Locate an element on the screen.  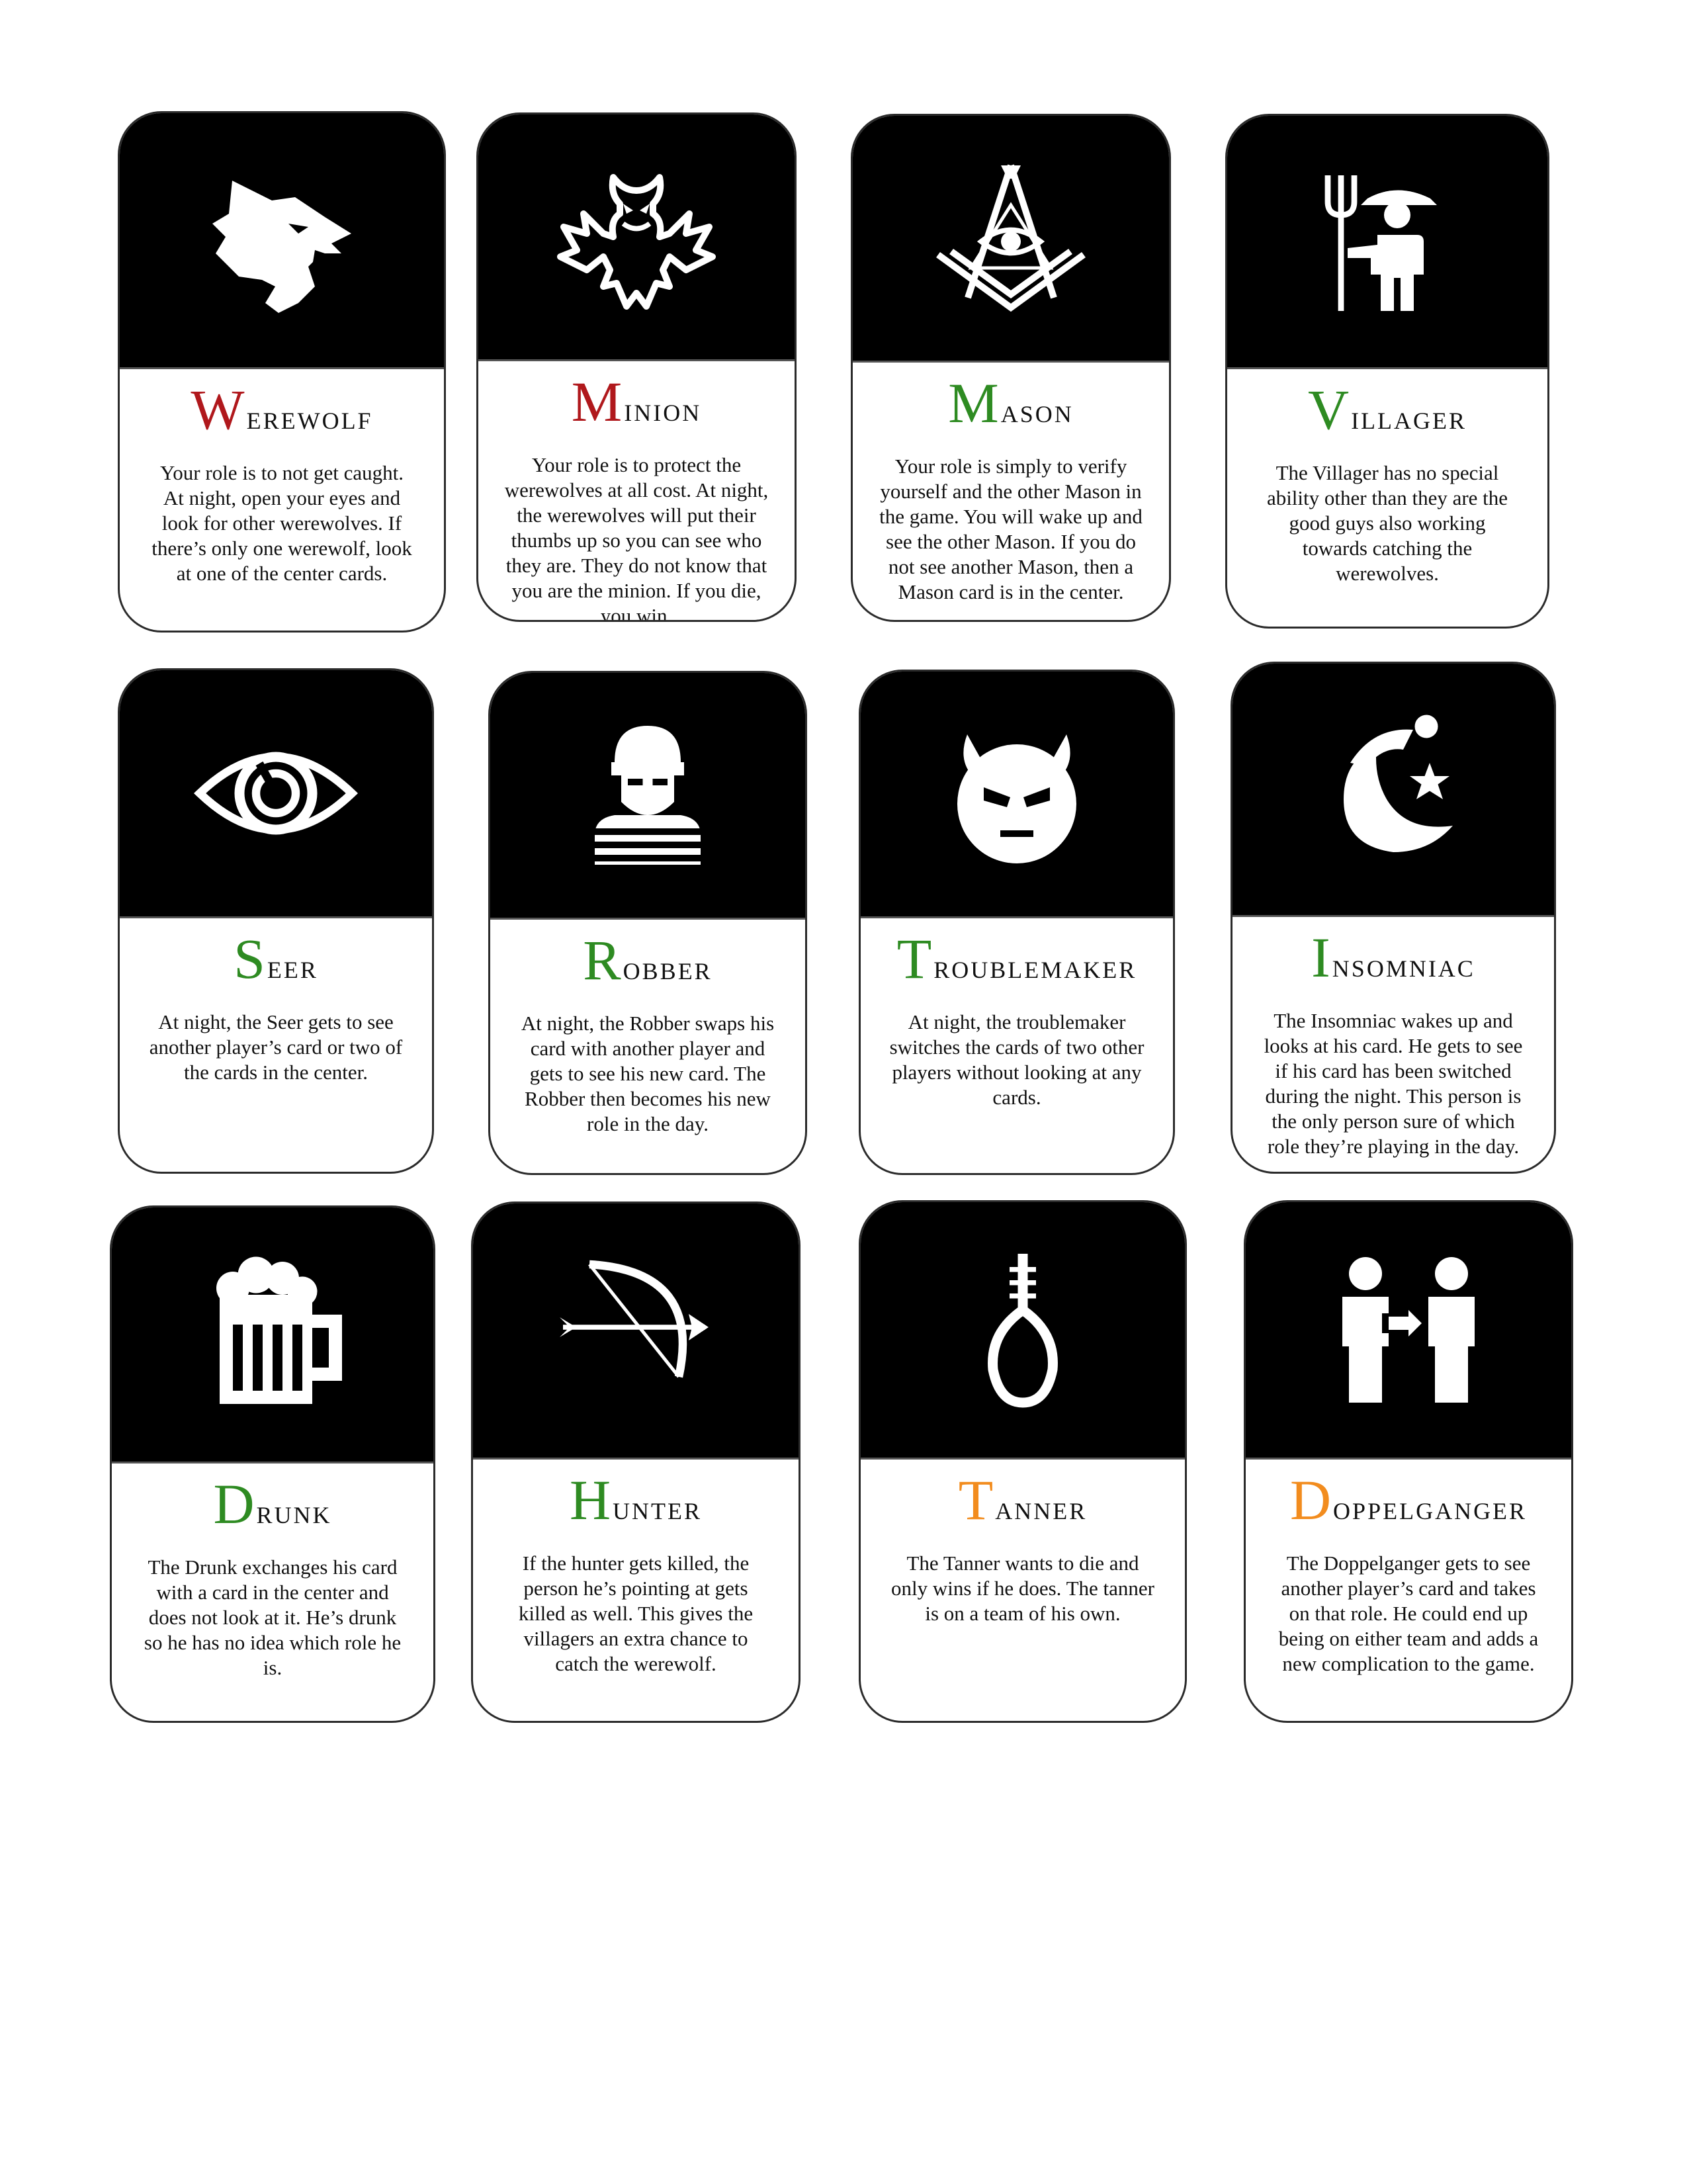
card-title: Robber is located at coordinates (647, 960).